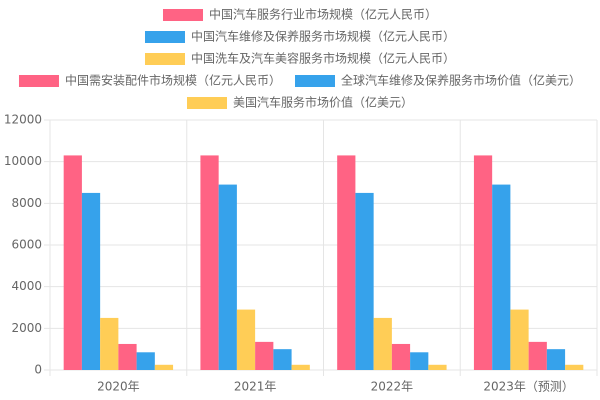 The width and height of the screenshot is (600, 400). I want to click on legend-label: 中国洗车及汽车美容服务市场规模（亿元人民币）, so click(323, 58).